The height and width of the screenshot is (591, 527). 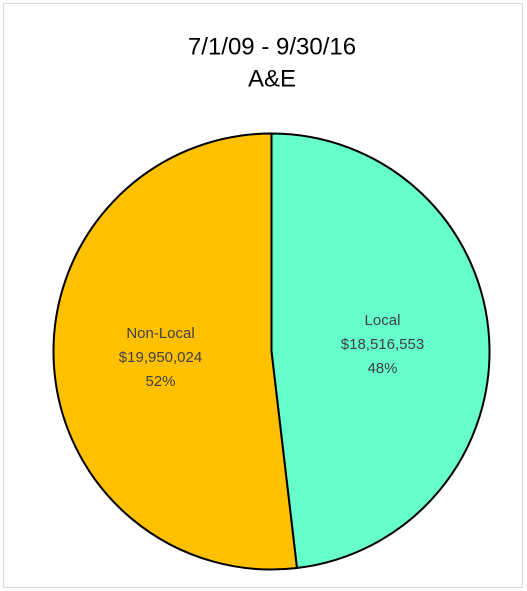 I want to click on slice-category: Non-Local, so click(x=160, y=333).